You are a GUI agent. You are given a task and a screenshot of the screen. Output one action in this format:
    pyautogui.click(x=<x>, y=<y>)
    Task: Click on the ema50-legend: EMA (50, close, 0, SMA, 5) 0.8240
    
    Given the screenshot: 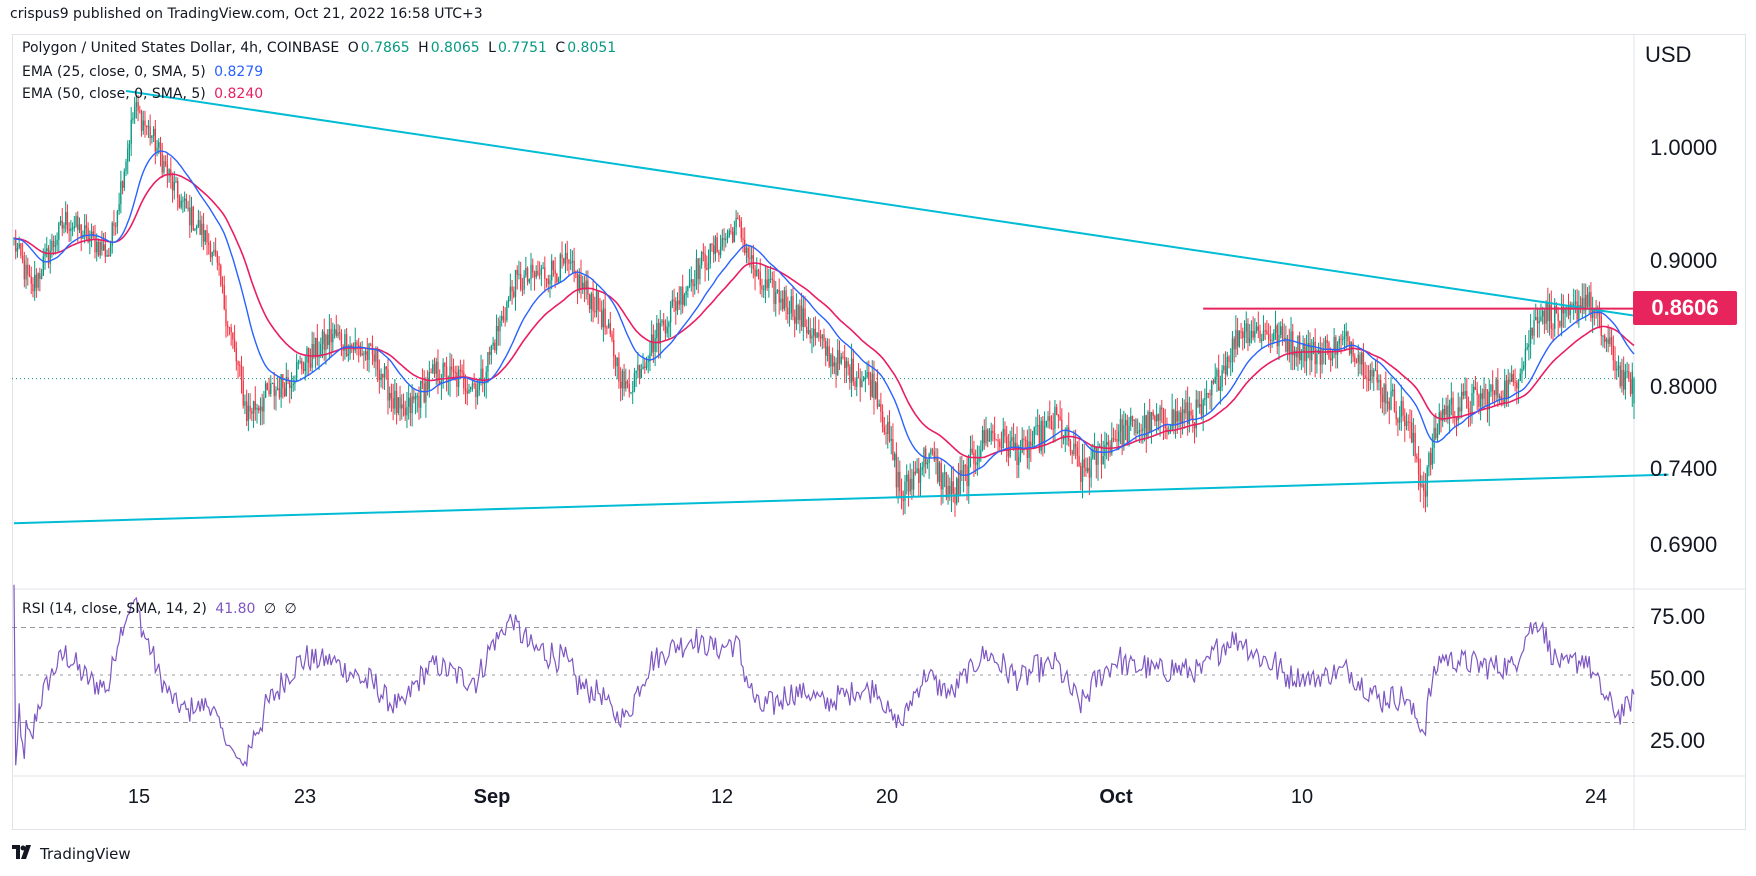 What is the action you would take?
    pyautogui.click(x=144, y=94)
    